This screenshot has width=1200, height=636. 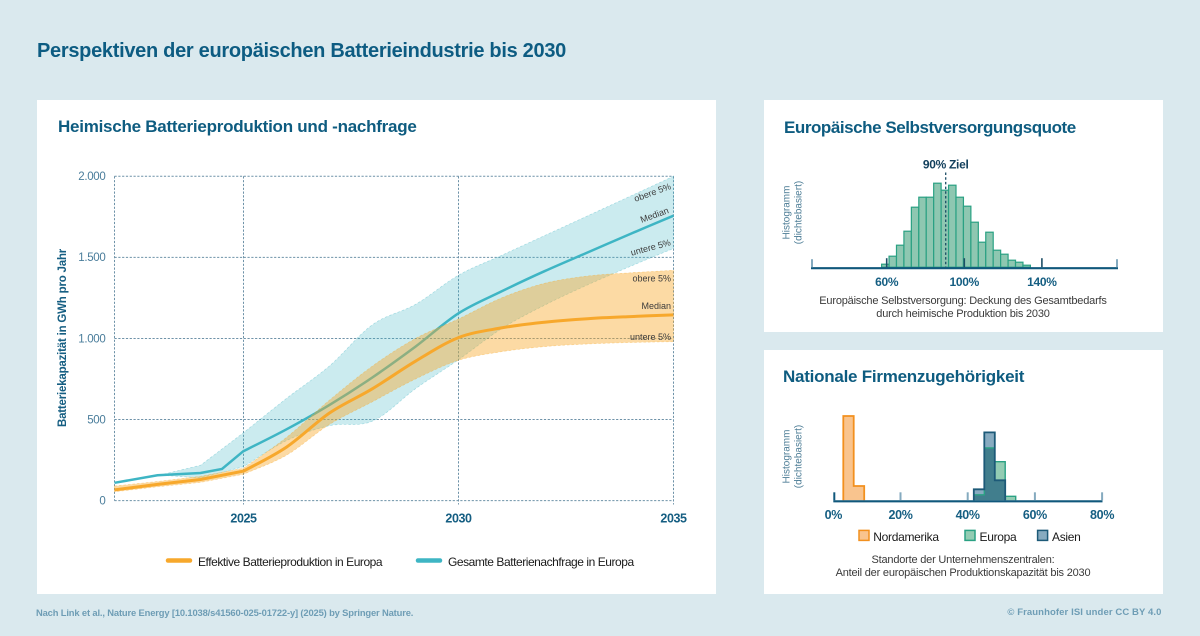 I want to click on svg-text: 1.500, so click(x=91, y=258).